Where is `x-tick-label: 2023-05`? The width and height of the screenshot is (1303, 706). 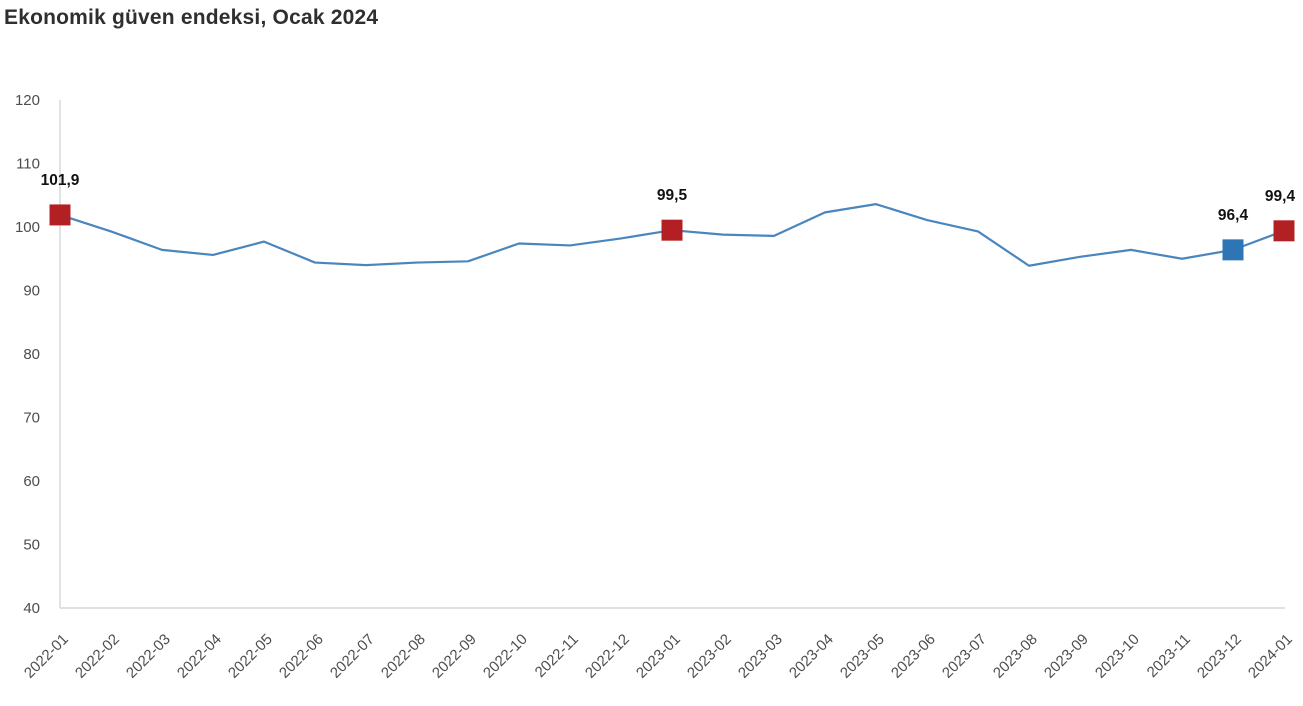
x-tick-label: 2023-05 is located at coordinates (862, 656).